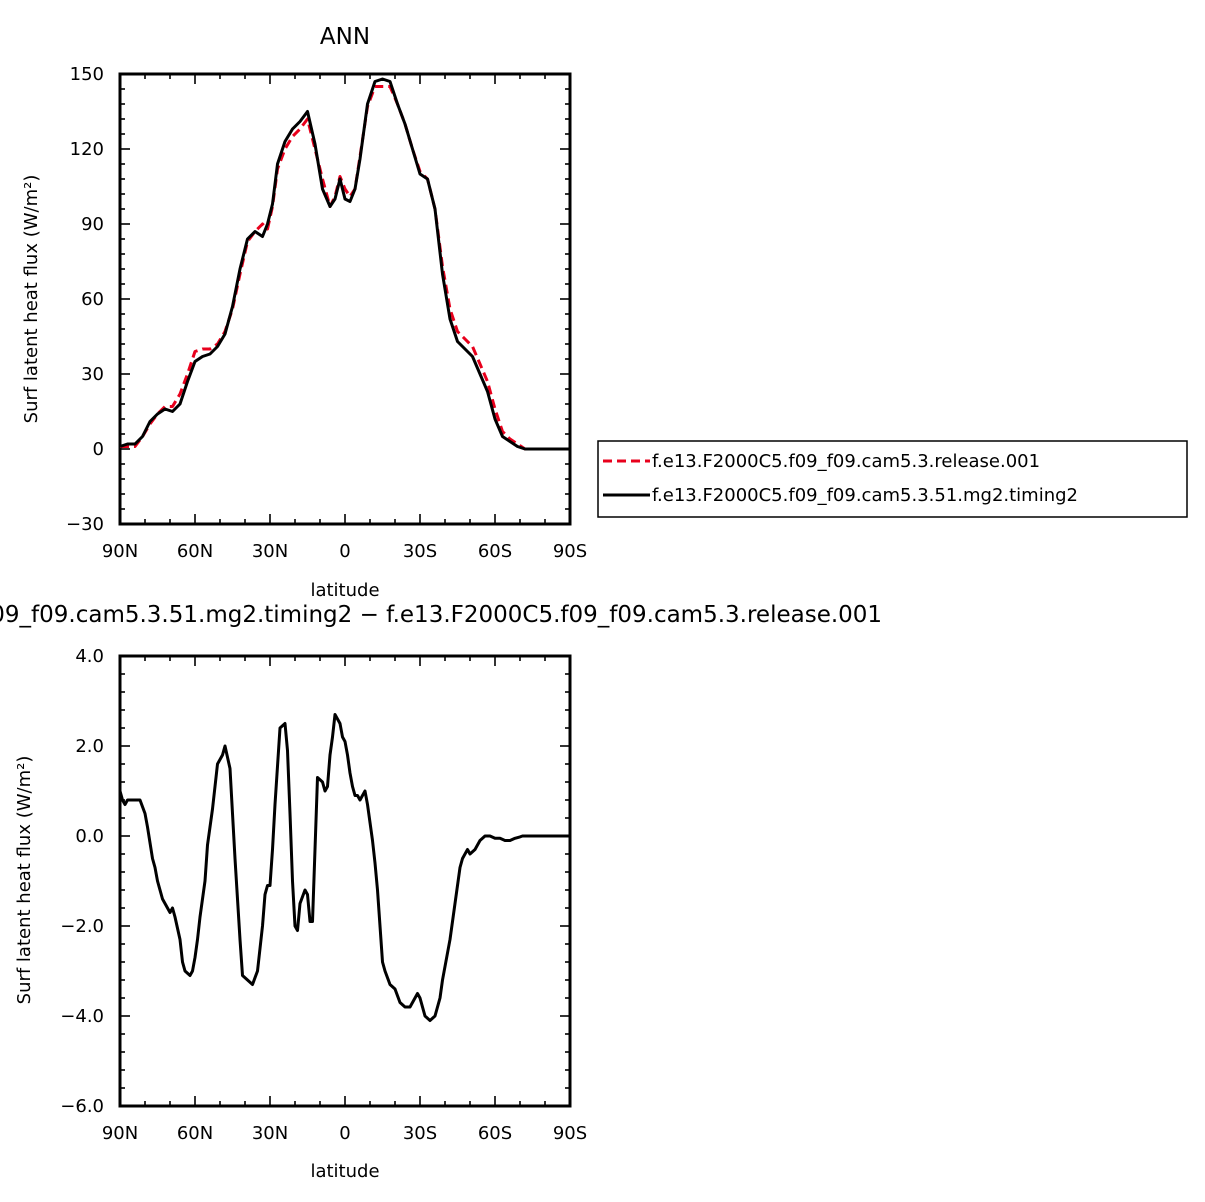 The height and width of the screenshot is (1202, 1205). I want to click on legend-box, so click(892, 479).